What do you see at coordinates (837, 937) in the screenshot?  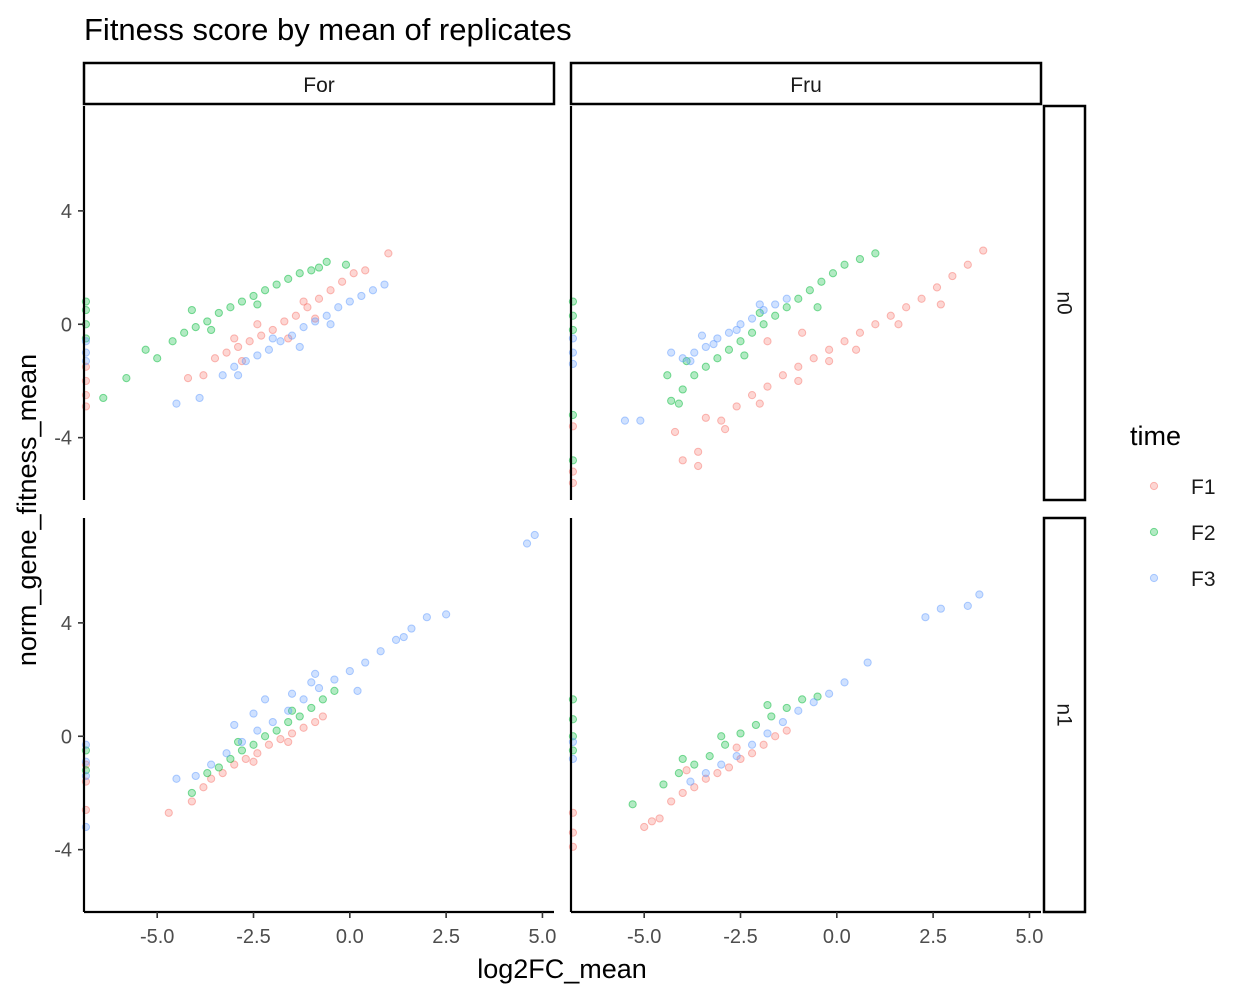 I see `x-tick-label: 0.0` at bounding box center [837, 937].